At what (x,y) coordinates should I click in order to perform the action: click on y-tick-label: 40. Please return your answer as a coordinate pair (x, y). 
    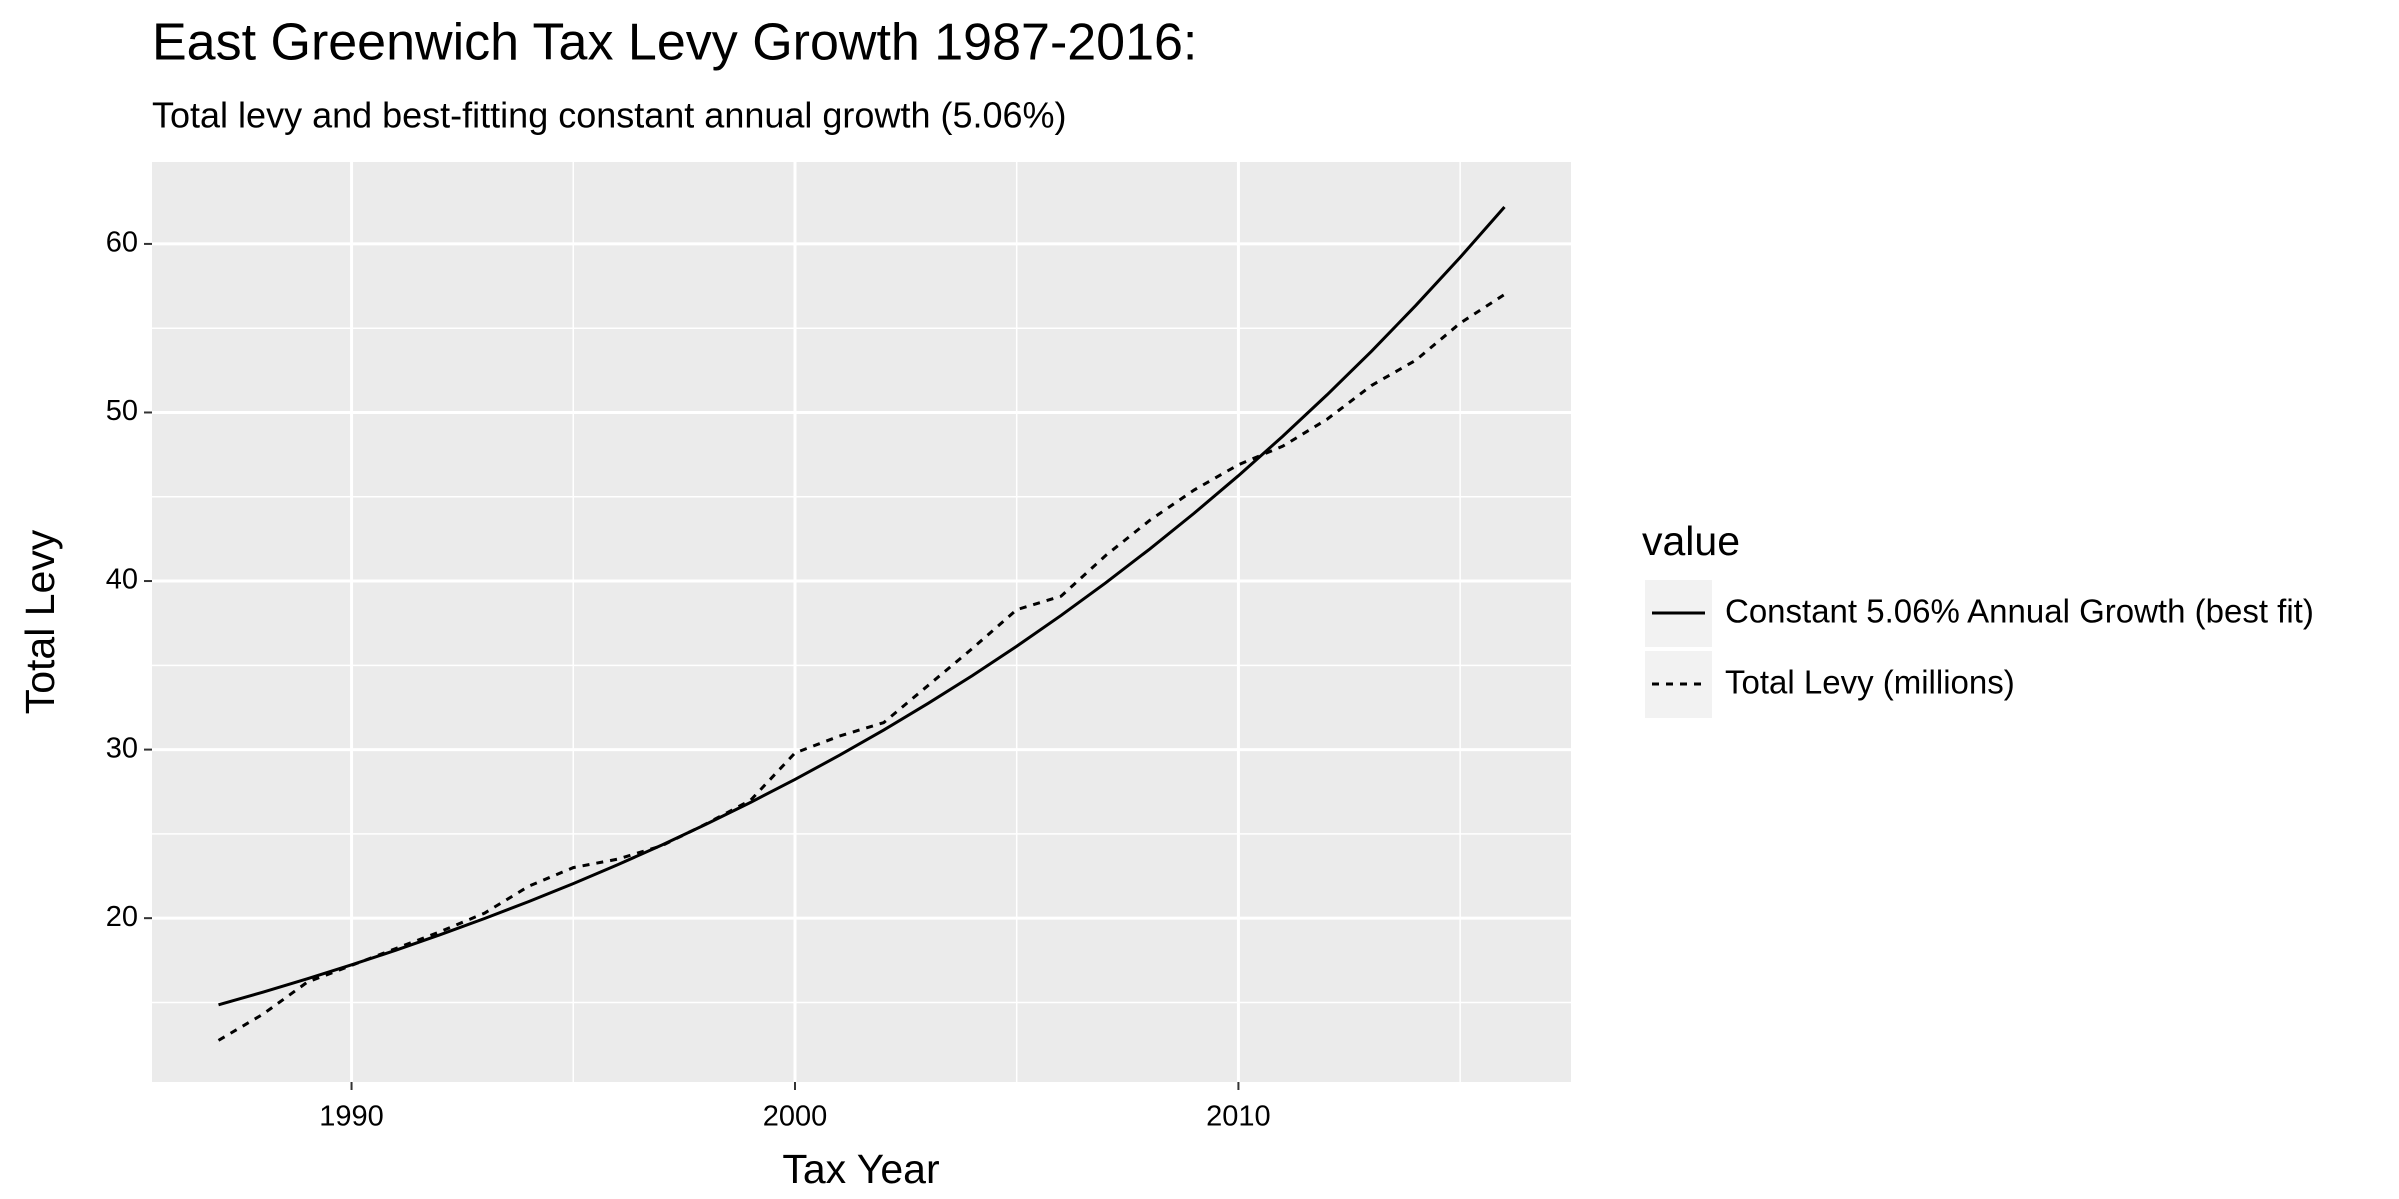
    Looking at the image, I should click on (122, 580).